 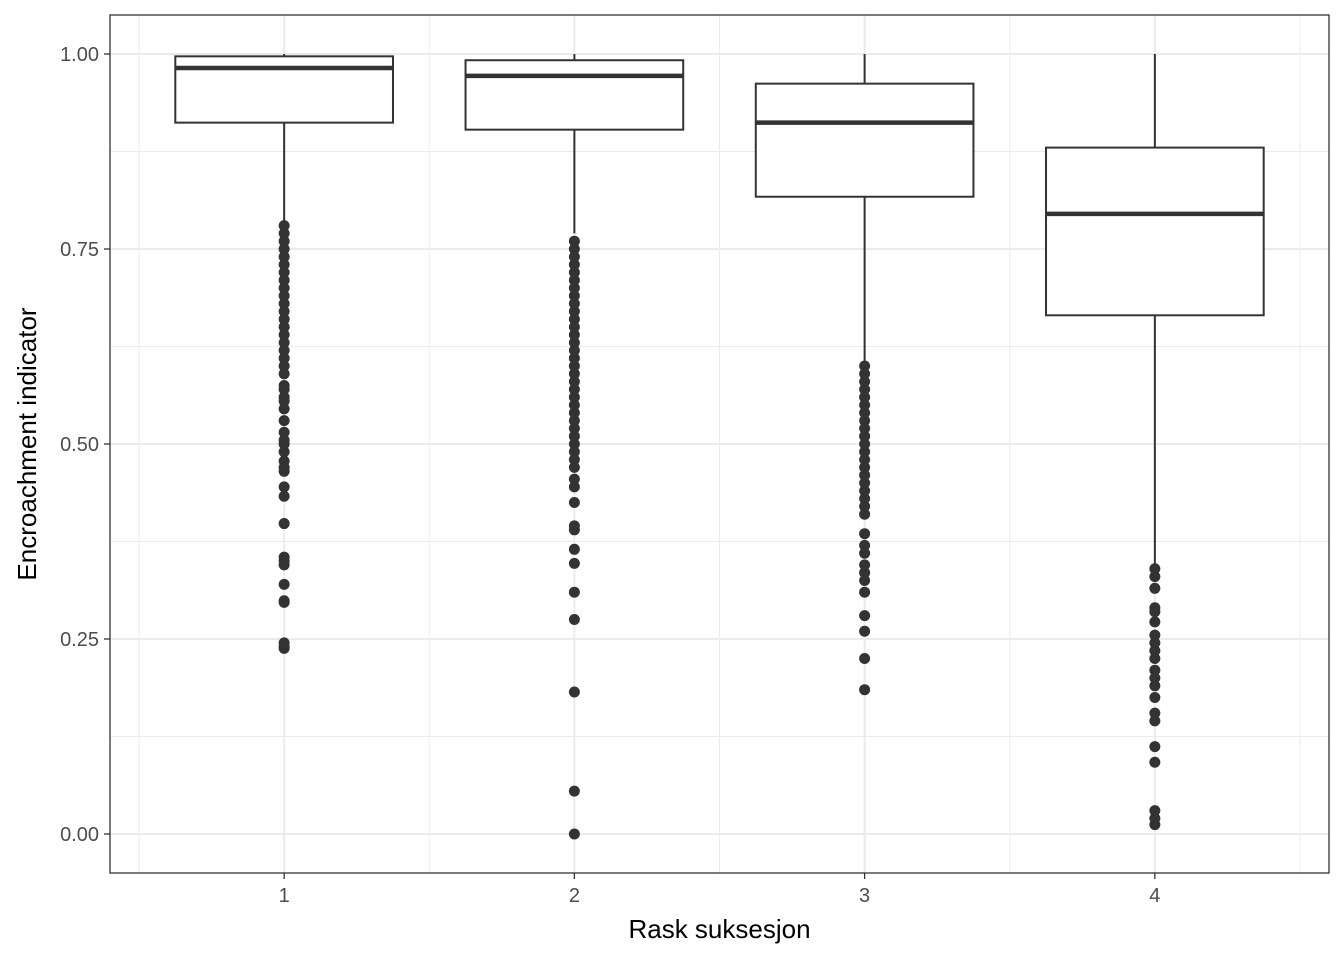 What do you see at coordinates (79, 55) in the screenshot?
I see `y-tick-label: 1.00` at bounding box center [79, 55].